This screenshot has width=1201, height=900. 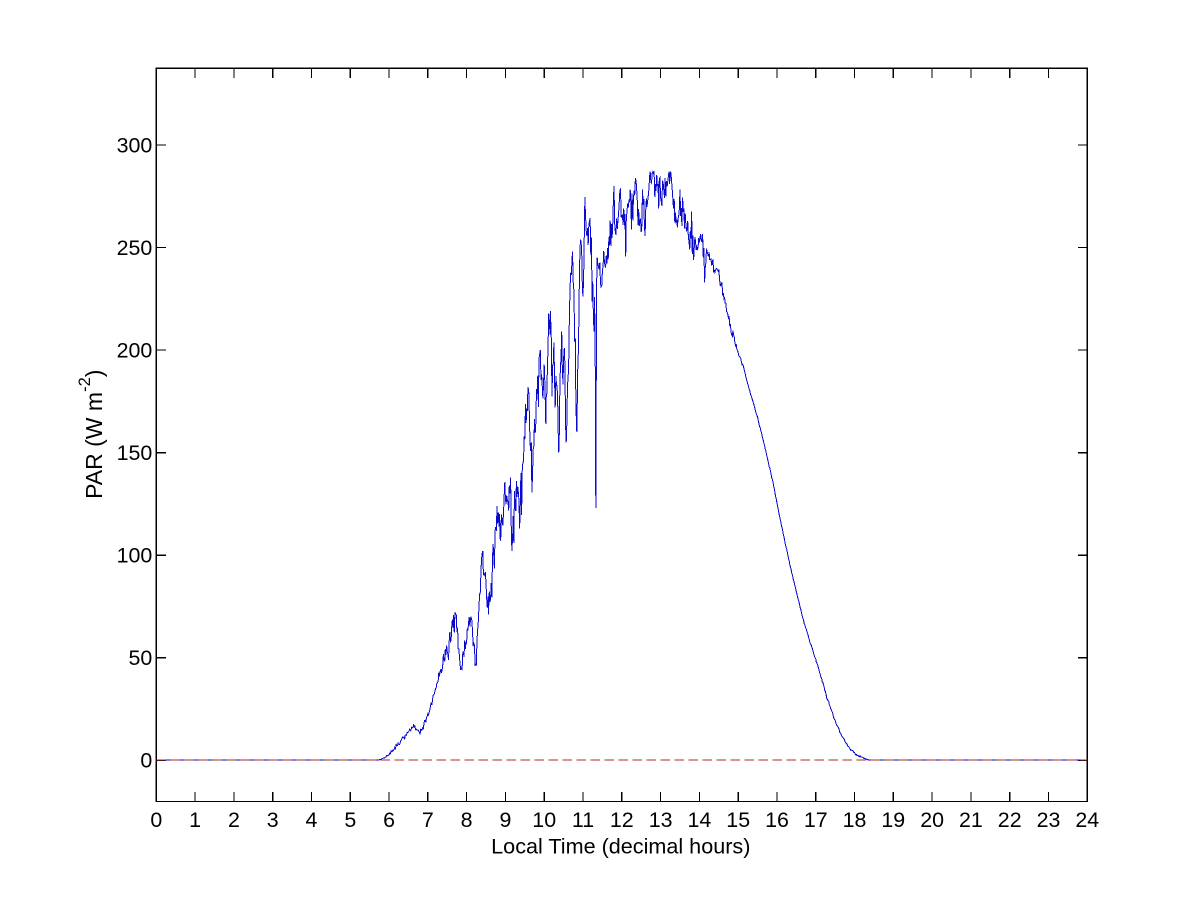 What do you see at coordinates (1049, 820) in the screenshot?
I see `svg-text: 23` at bounding box center [1049, 820].